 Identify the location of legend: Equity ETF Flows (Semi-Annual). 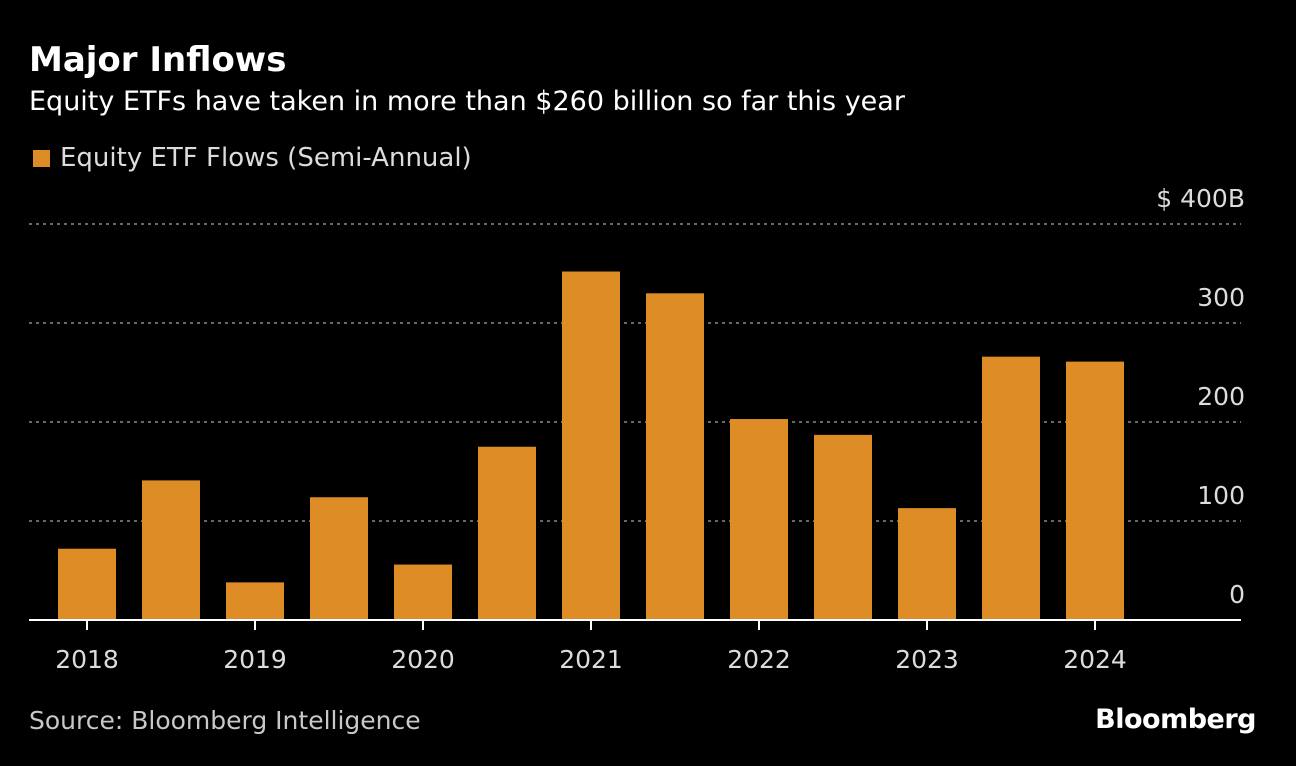
(252, 158).